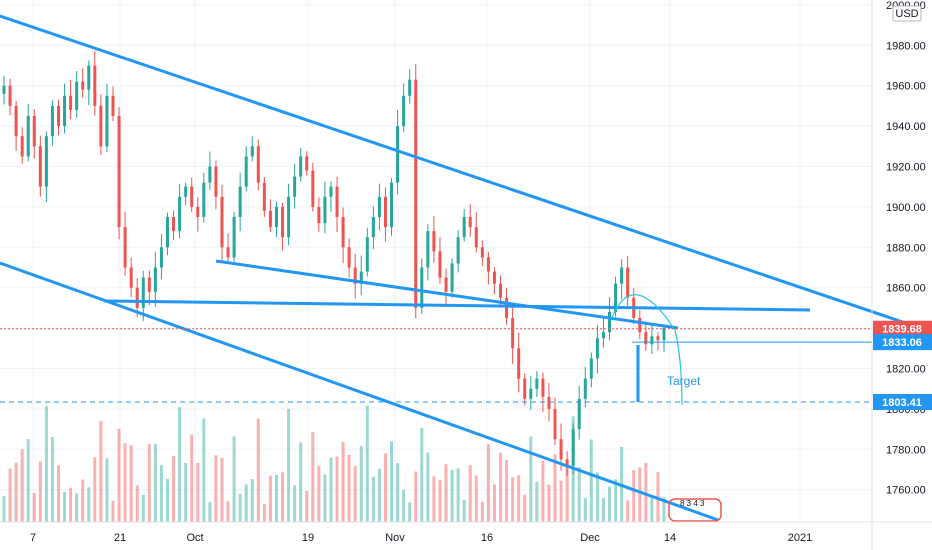  What do you see at coordinates (906, 127) in the screenshot?
I see `price-tick-label: 1940.00` at bounding box center [906, 127].